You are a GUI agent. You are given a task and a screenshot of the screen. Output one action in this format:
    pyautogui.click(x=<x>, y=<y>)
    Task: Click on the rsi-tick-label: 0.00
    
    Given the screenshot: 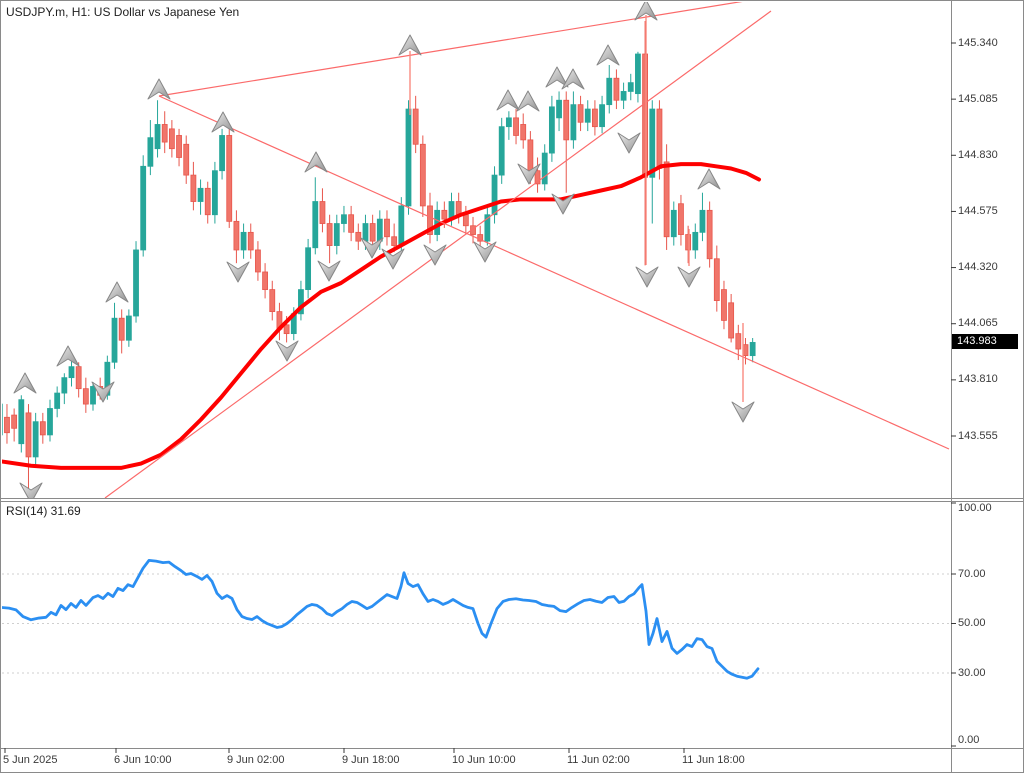 What is the action you would take?
    pyautogui.click(x=969, y=740)
    